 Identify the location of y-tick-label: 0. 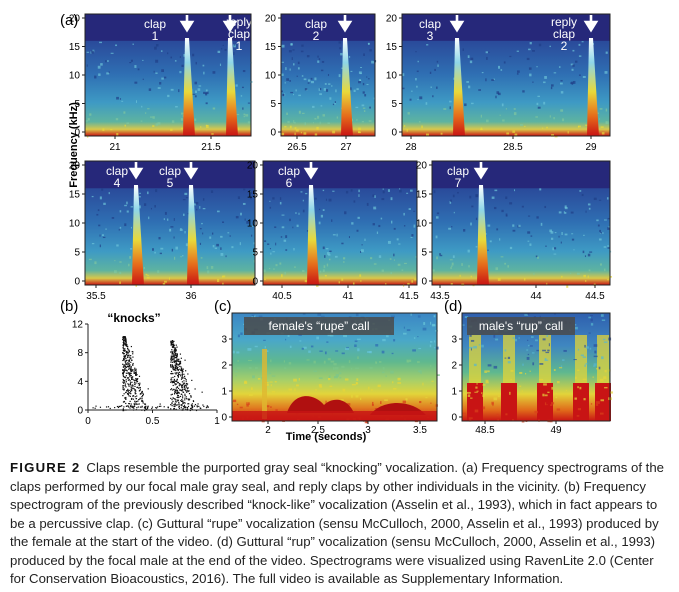
(80, 411).